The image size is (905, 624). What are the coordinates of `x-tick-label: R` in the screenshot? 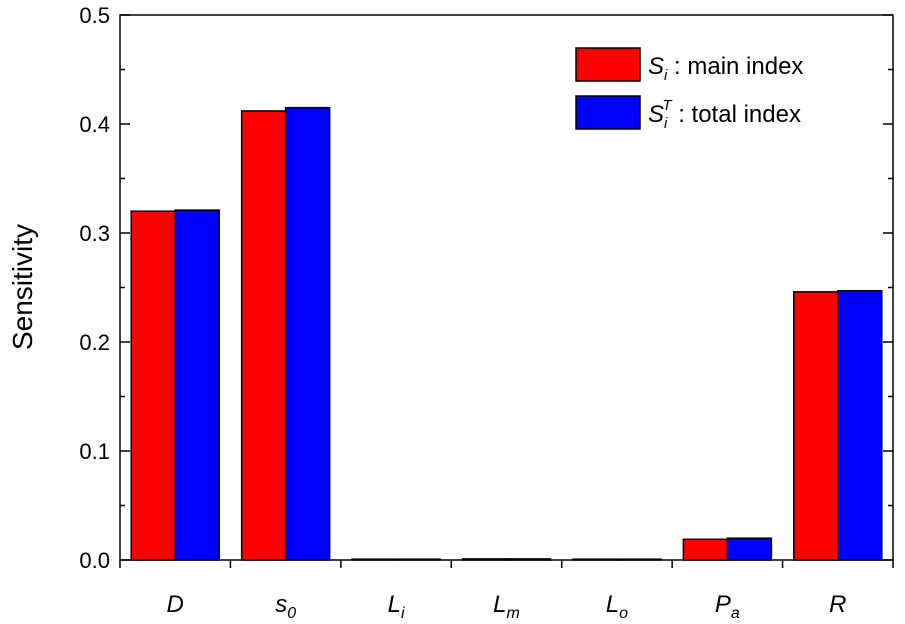 It's located at (837, 604).